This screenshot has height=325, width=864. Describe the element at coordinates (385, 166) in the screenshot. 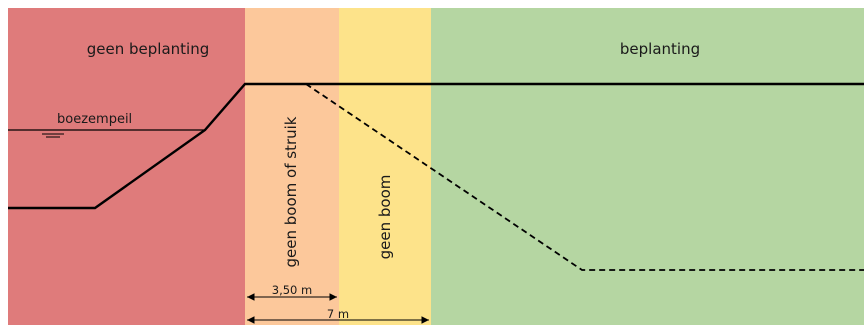

I see `zone-no-tree` at that location.